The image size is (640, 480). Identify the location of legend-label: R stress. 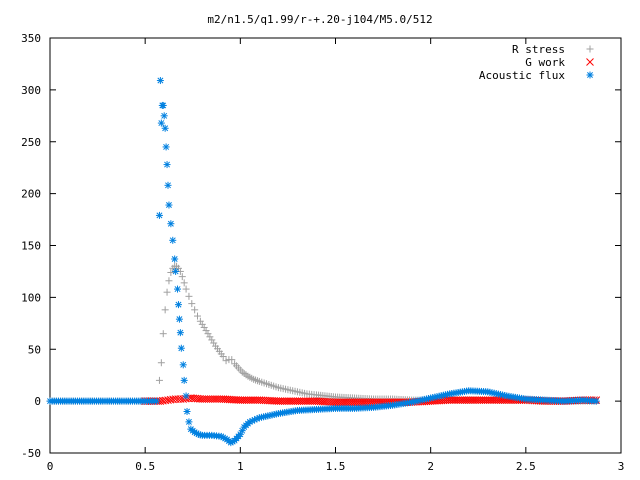
(538, 49).